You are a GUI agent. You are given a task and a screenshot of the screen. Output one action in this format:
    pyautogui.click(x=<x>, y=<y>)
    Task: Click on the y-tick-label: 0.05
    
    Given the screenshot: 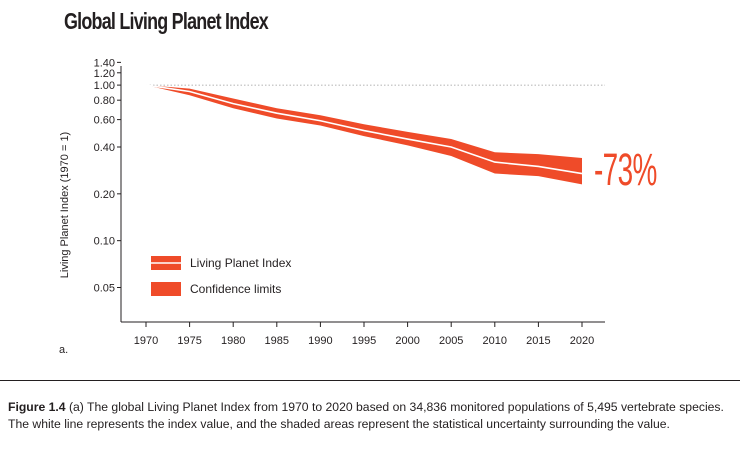 What is the action you would take?
    pyautogui.click(x=104, y=288)
    